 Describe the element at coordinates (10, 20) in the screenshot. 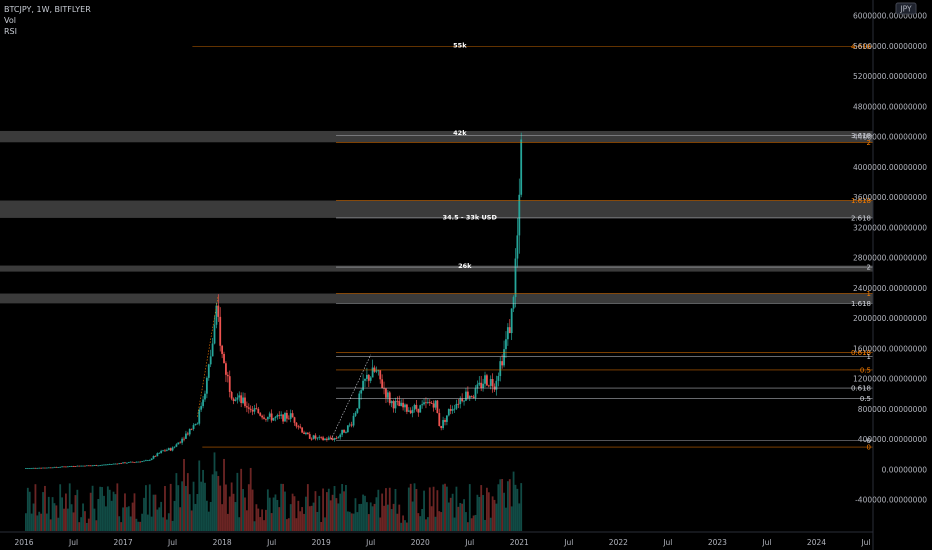

I see `legend-vol: Vol` at that location.